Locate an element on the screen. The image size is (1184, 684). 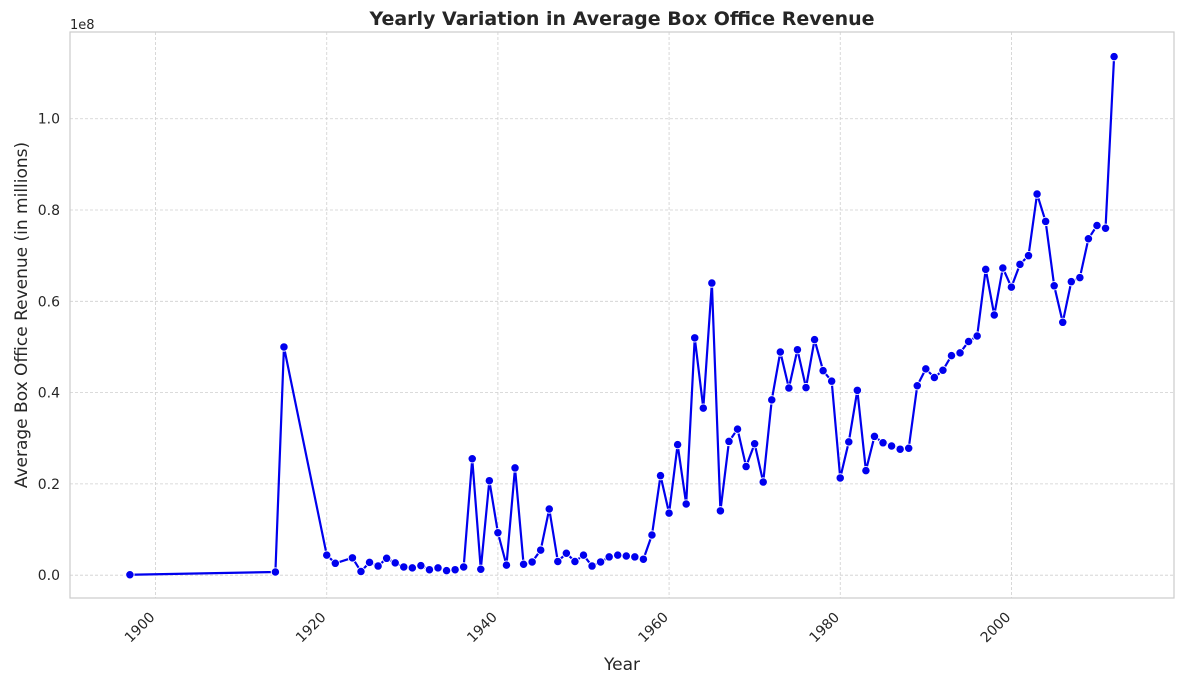
x-tick-label: 1900 is located at coordinates (140, 628).